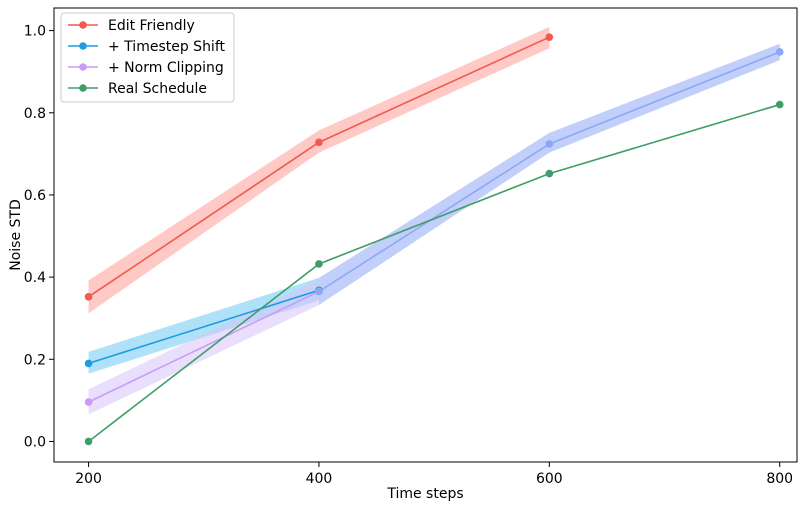 The image size is (805, 508). I want to click on y-tick-label: 0.6, so click(35, 196).